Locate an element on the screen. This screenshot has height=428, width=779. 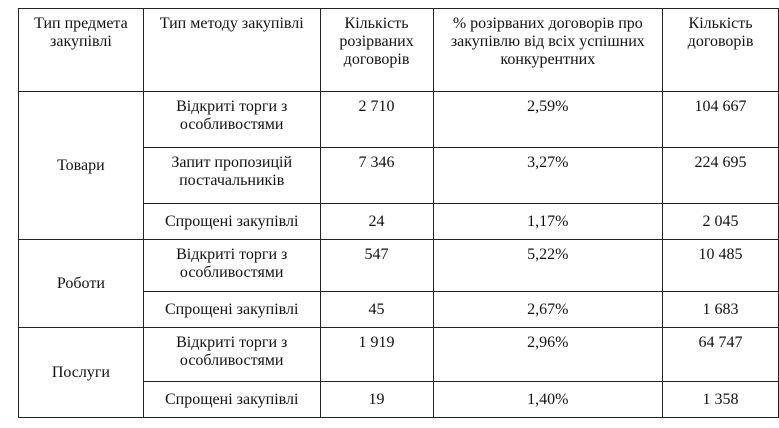
percent-cell: 1,40% is located at coordinates (548, 399).